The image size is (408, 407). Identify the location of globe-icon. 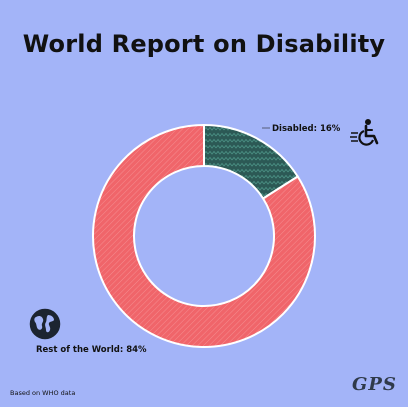
(45, 324).